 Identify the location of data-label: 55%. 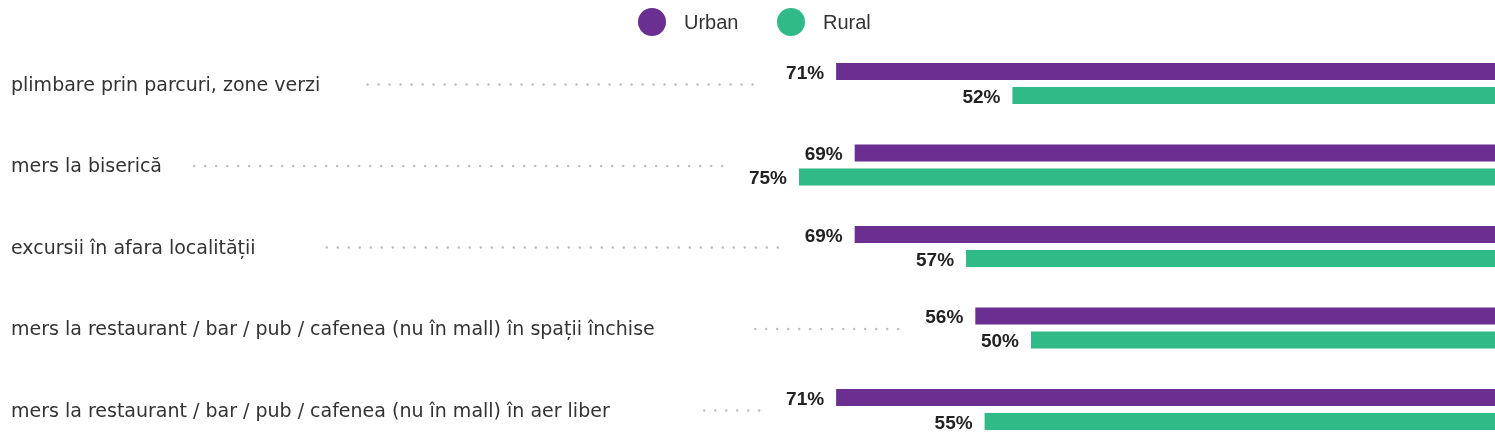
(953, 422).